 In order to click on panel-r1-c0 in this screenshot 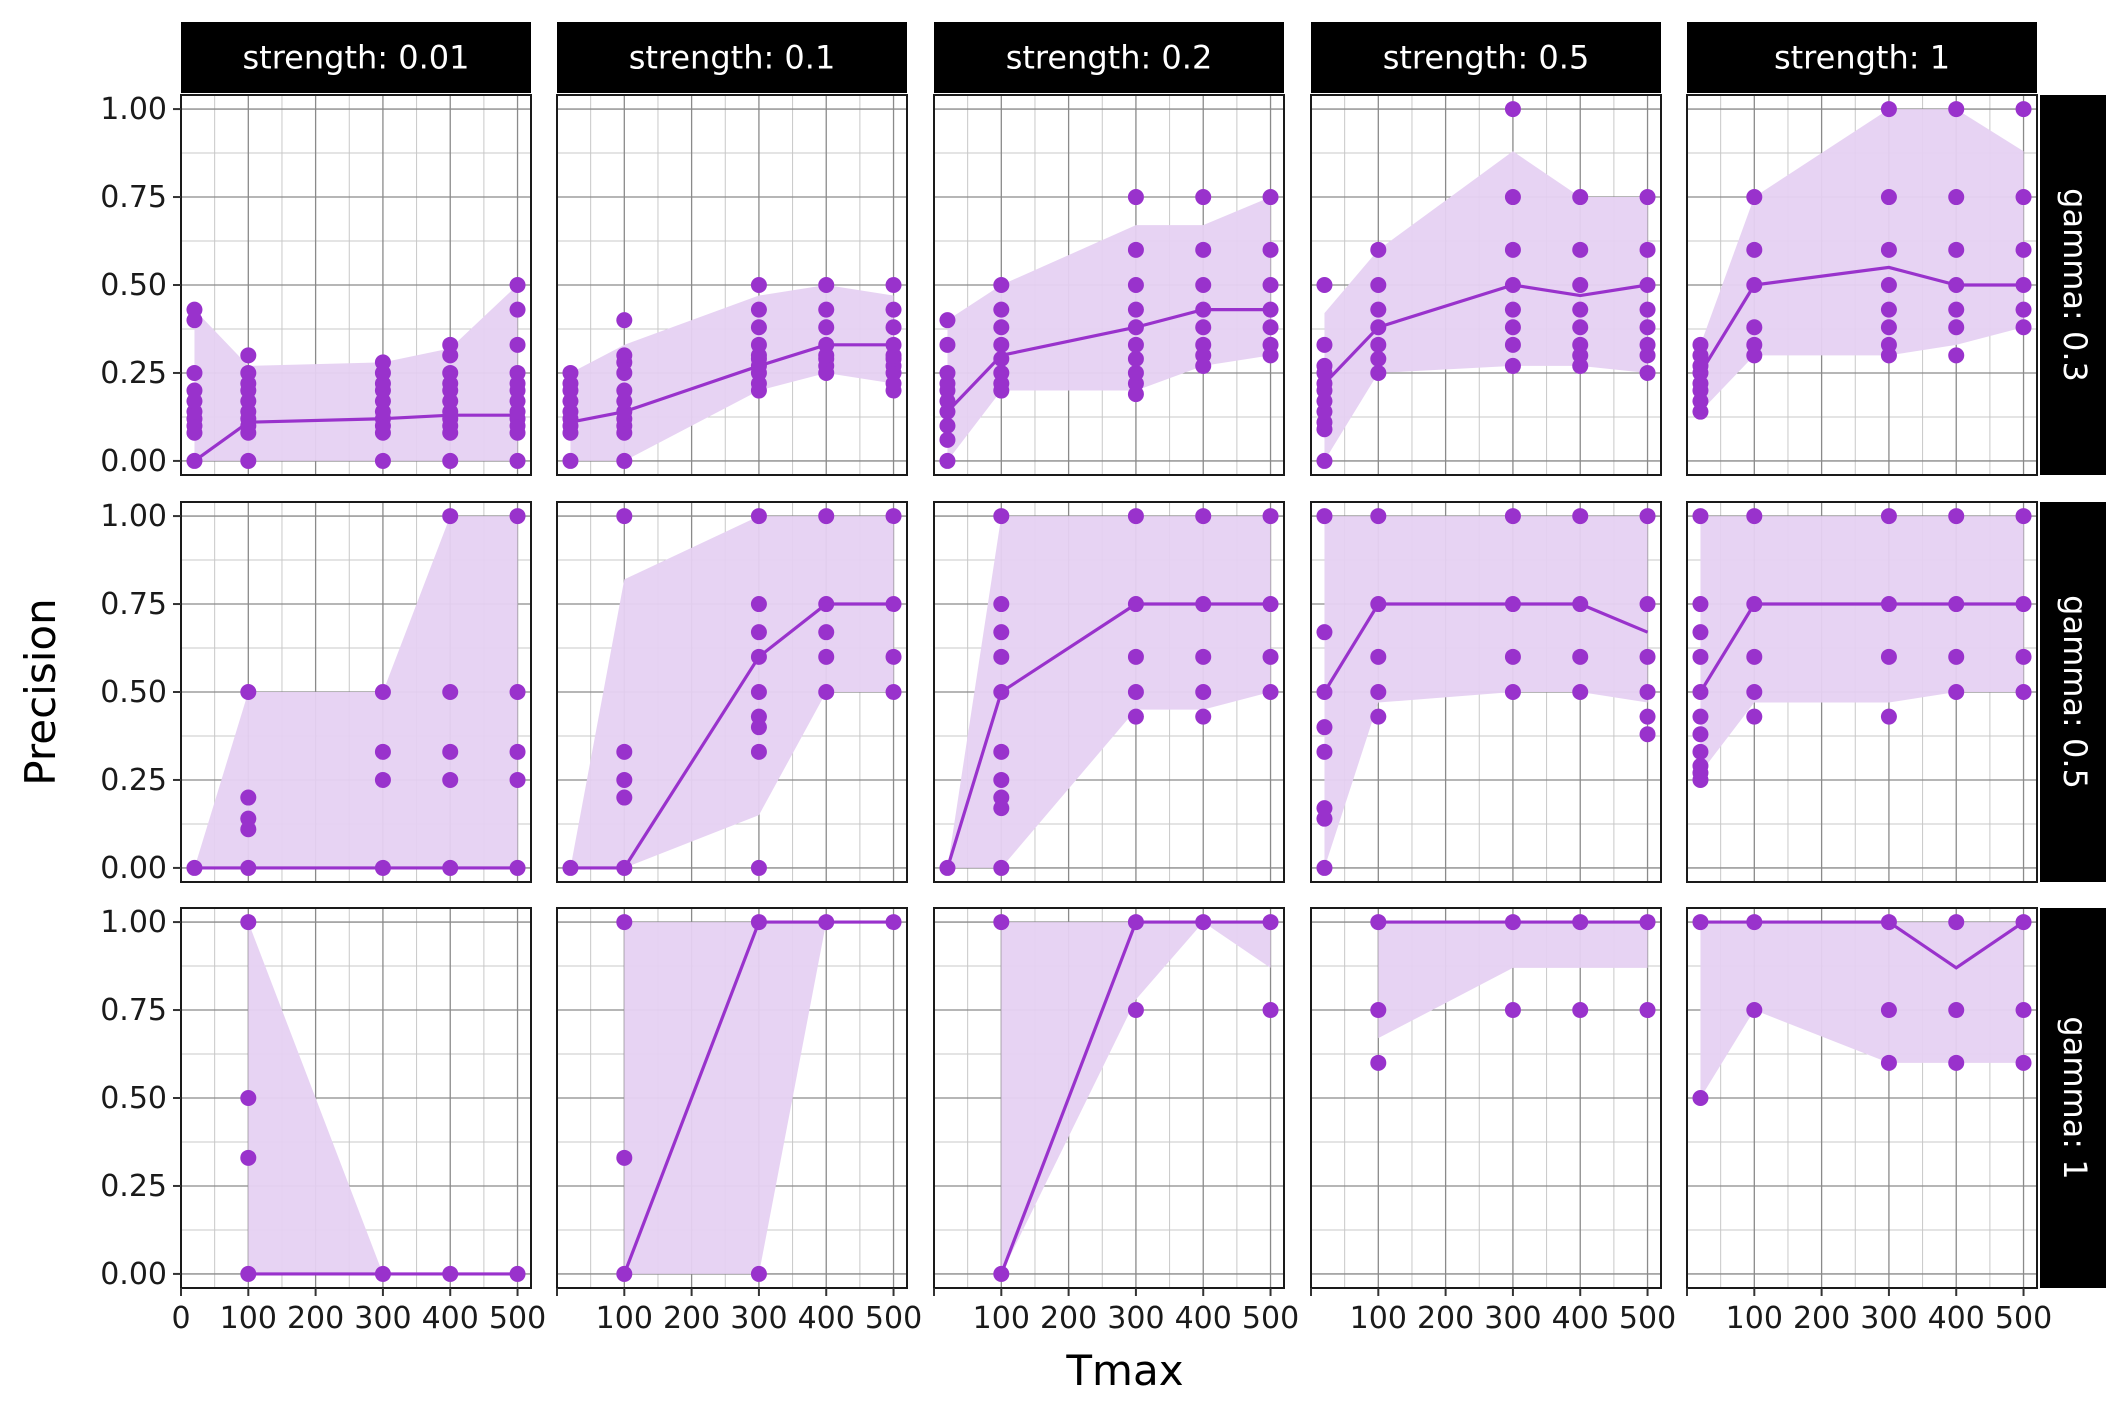, I will do `click(356, 692)`.